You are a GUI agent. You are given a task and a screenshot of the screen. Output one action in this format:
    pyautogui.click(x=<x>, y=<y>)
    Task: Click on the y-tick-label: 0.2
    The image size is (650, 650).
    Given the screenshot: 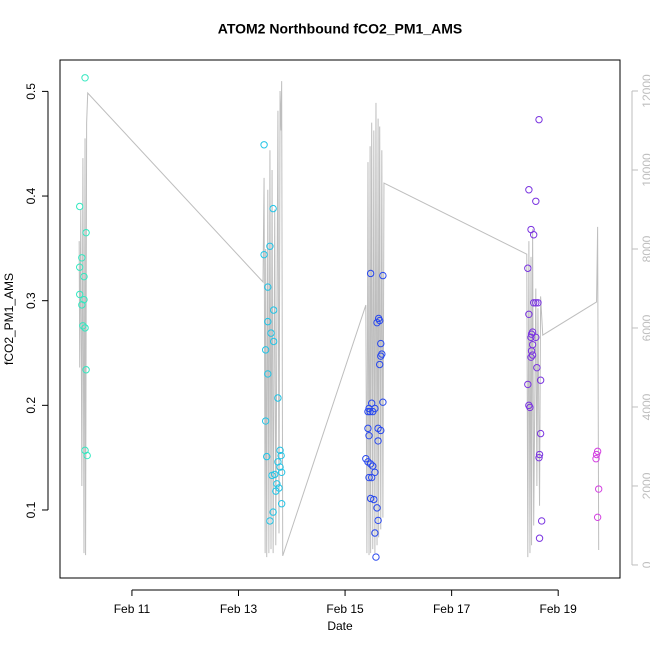 What is the action you would take?
    pyautogui.click(x=31, y=405)
    